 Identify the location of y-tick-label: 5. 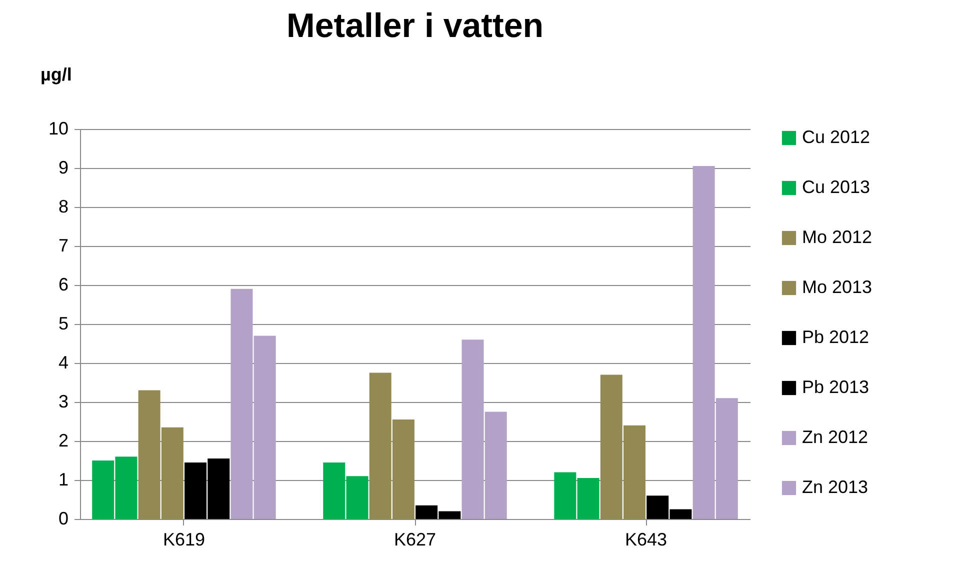
(63, 324).